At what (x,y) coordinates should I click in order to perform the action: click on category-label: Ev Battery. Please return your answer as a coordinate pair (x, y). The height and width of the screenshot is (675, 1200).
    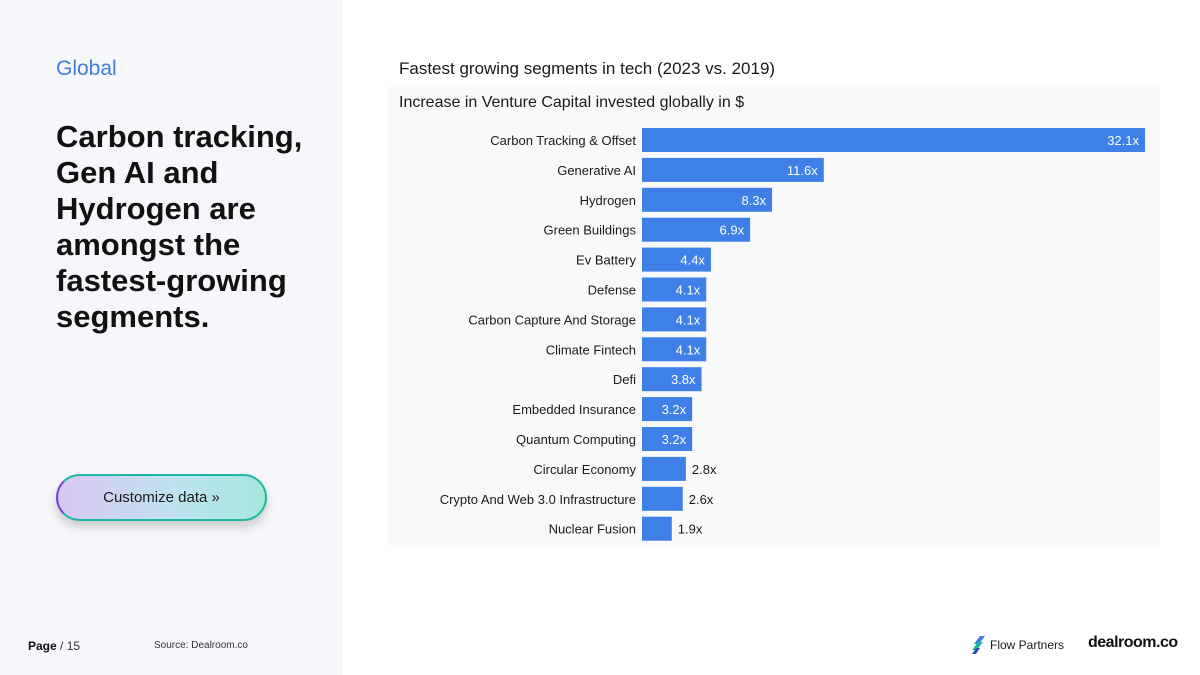
    Looking at the image, I should click on (606, 260).